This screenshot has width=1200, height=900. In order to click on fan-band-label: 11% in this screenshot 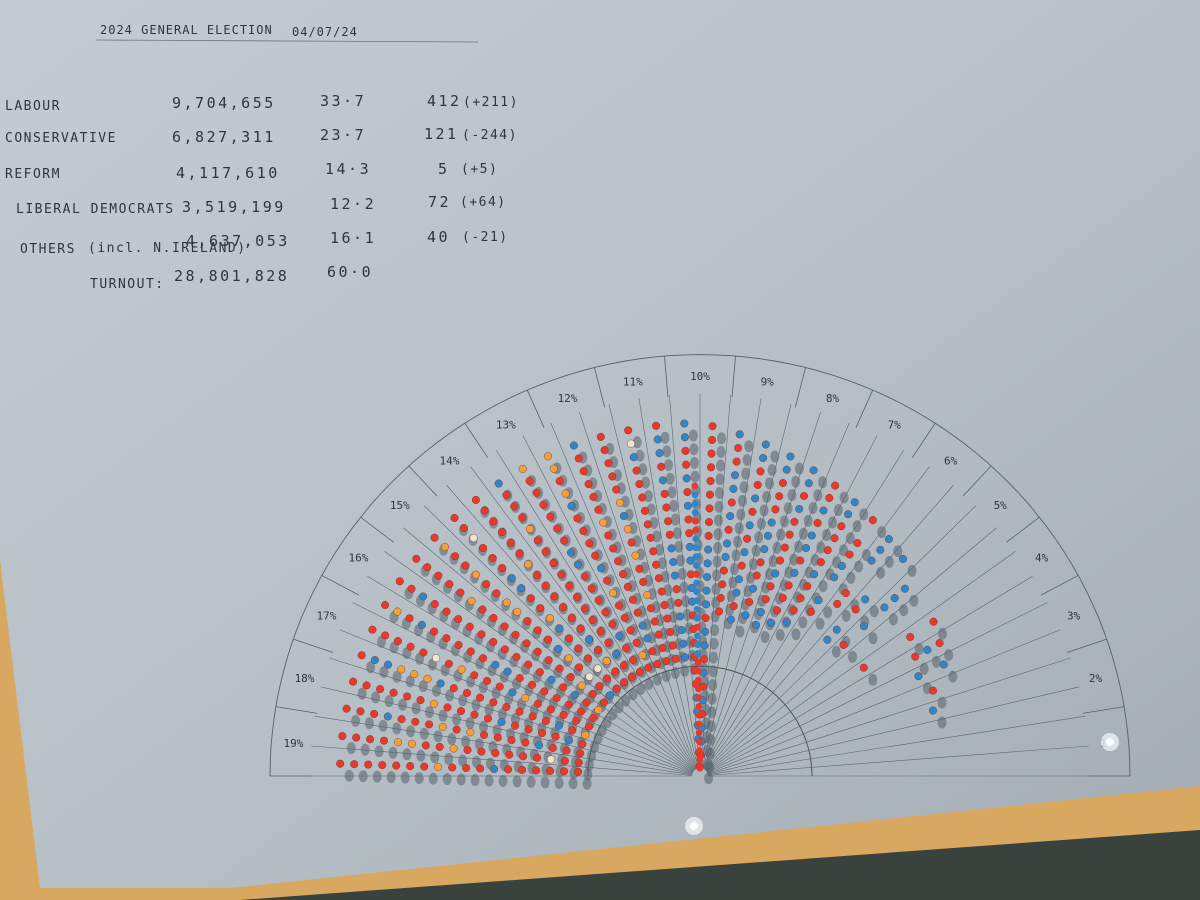, I will do `click(633, 382)`.